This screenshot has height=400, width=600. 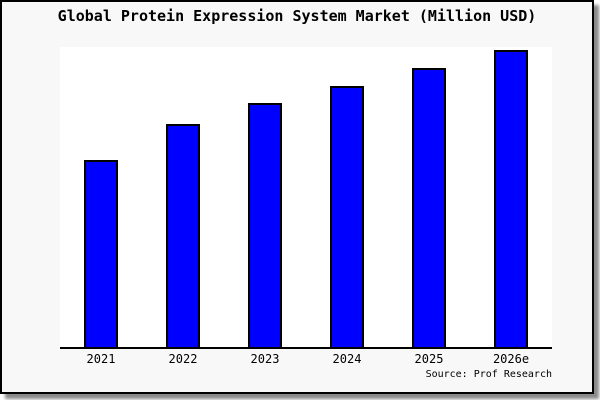 I want to click on x-tick-label: 2022, so click(x=183, y=359).